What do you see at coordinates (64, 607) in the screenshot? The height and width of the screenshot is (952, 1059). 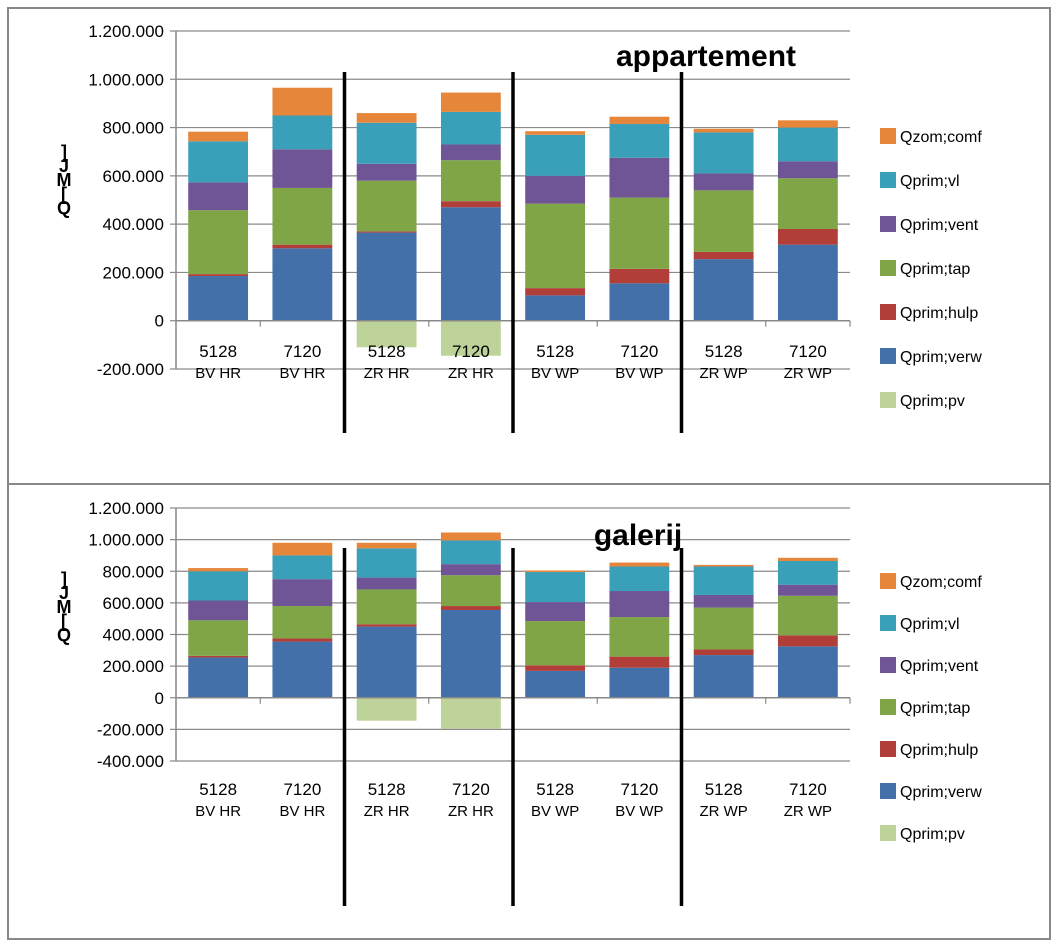 I see `y-axis-label: ] J M[Q` at bounding box center [64, 607].